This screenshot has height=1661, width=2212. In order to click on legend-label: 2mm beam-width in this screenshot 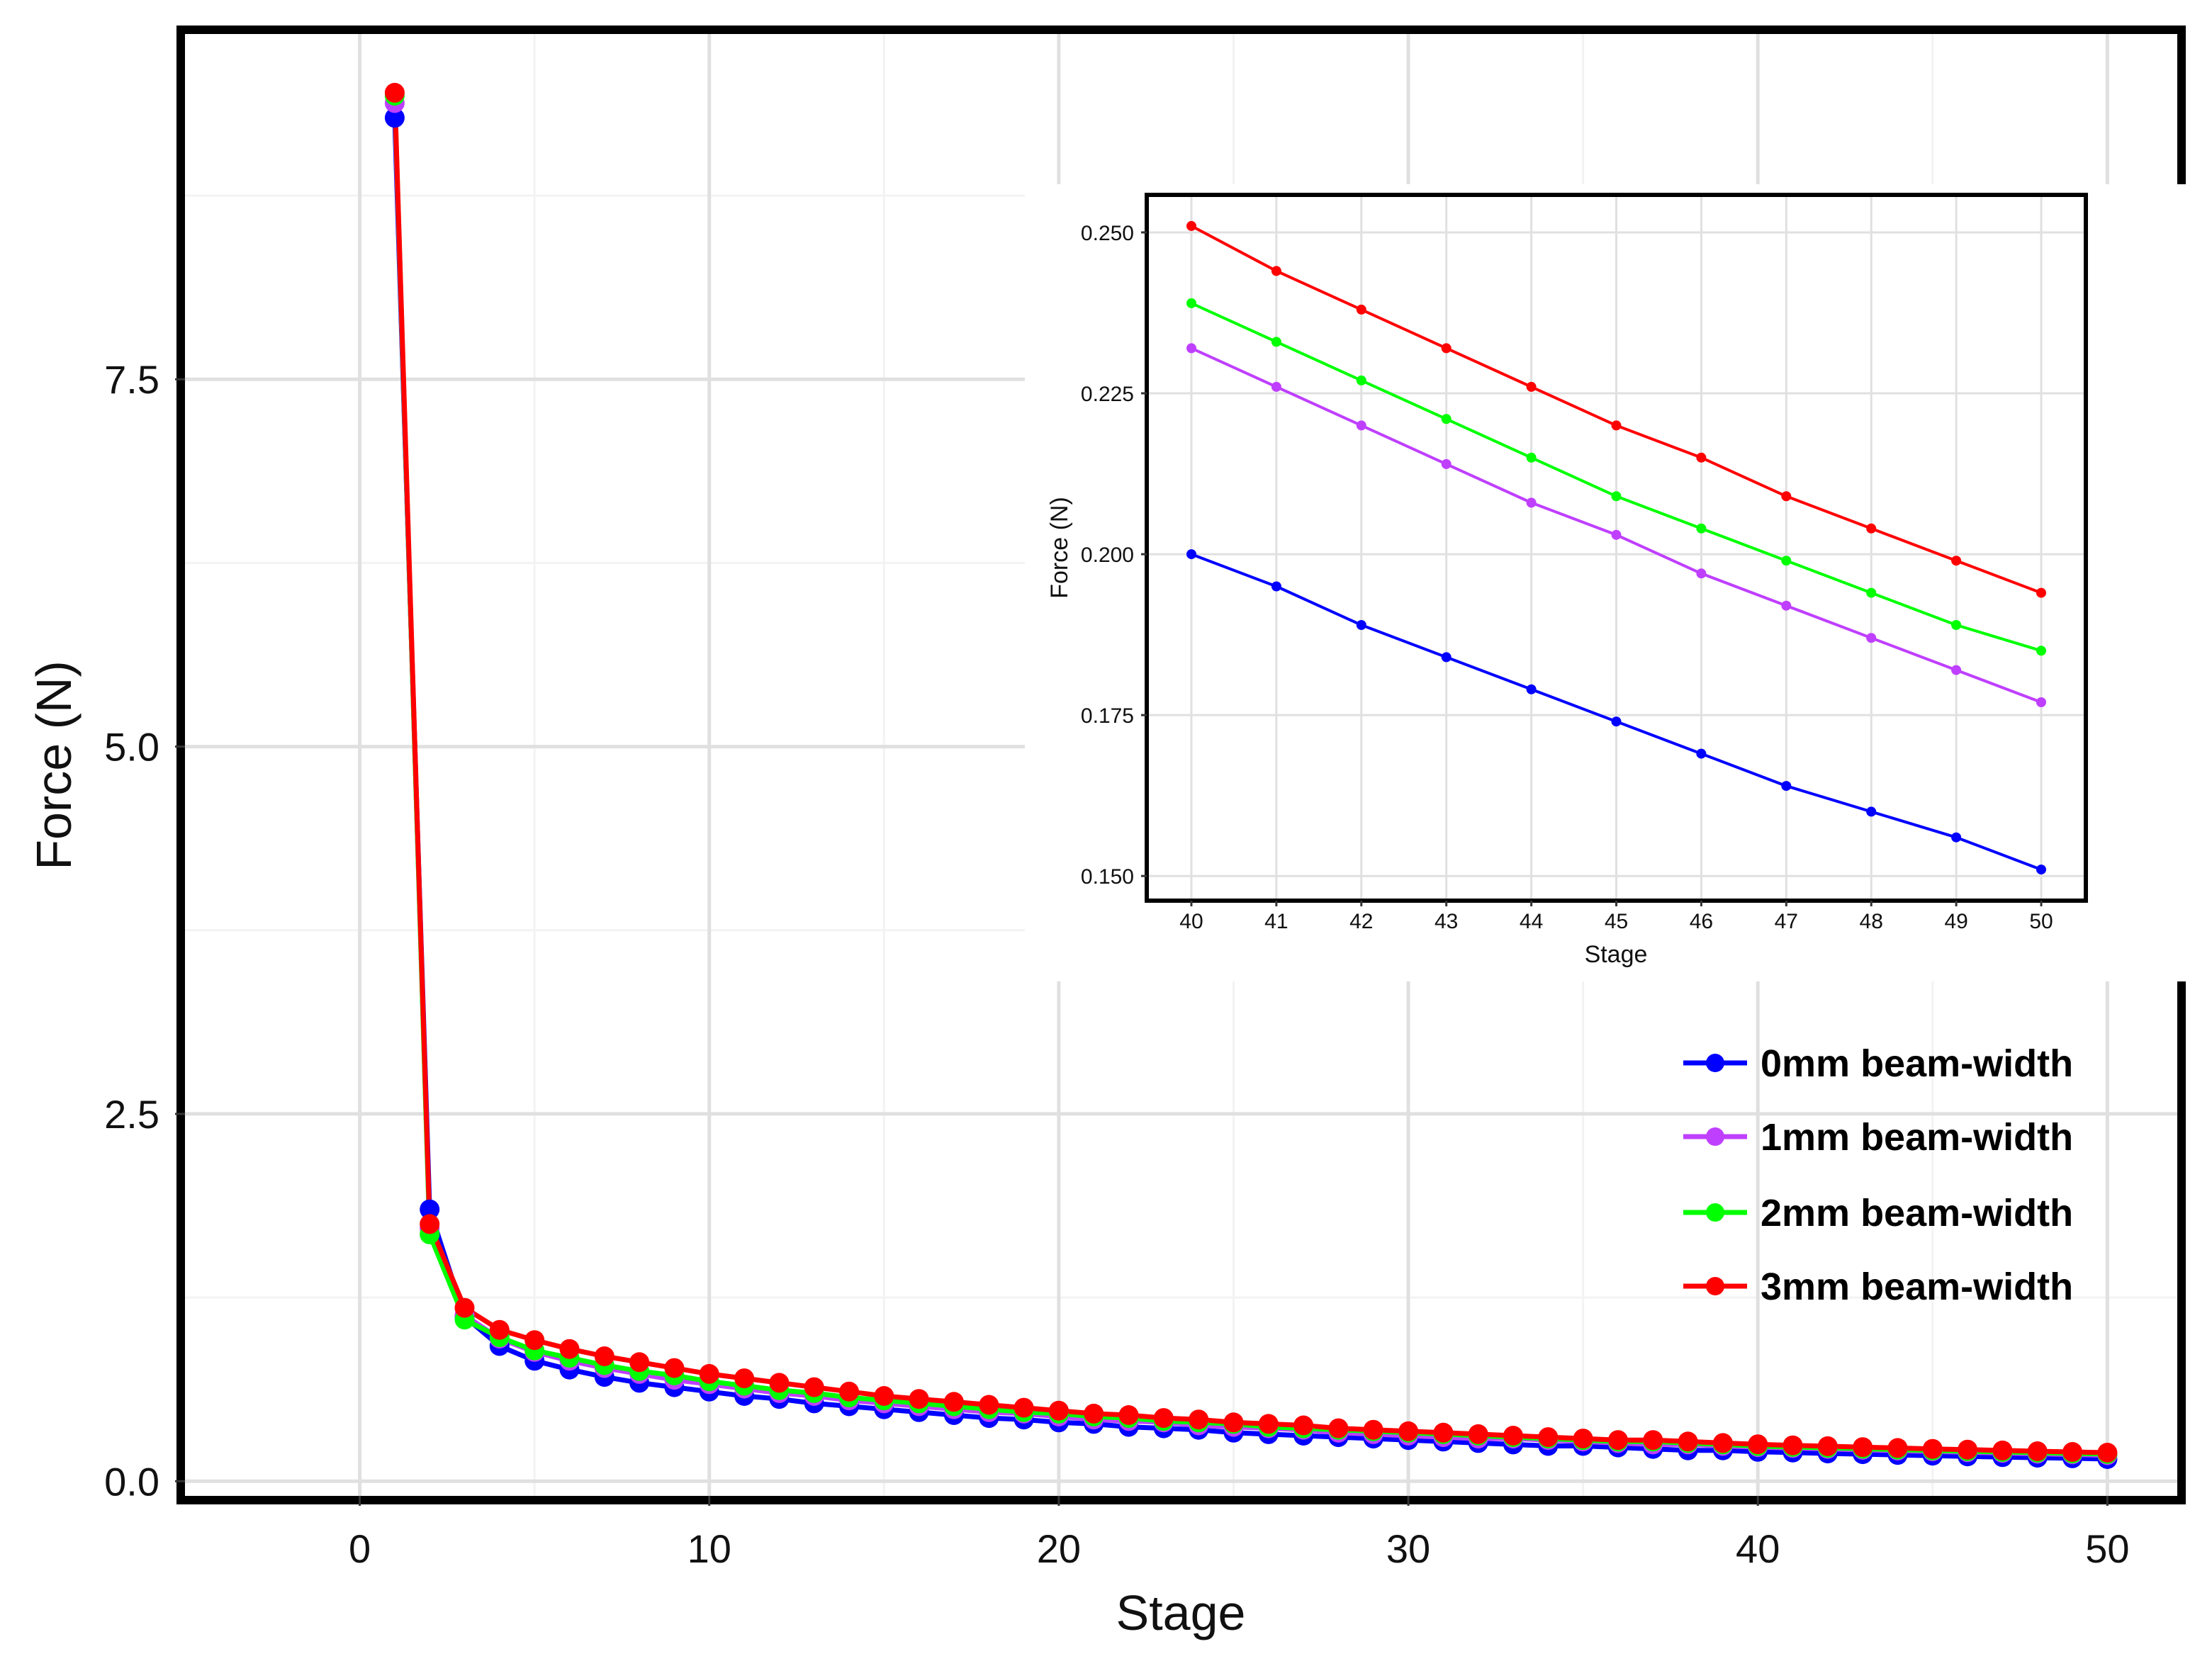, I will do `click(1917, 1213)`.